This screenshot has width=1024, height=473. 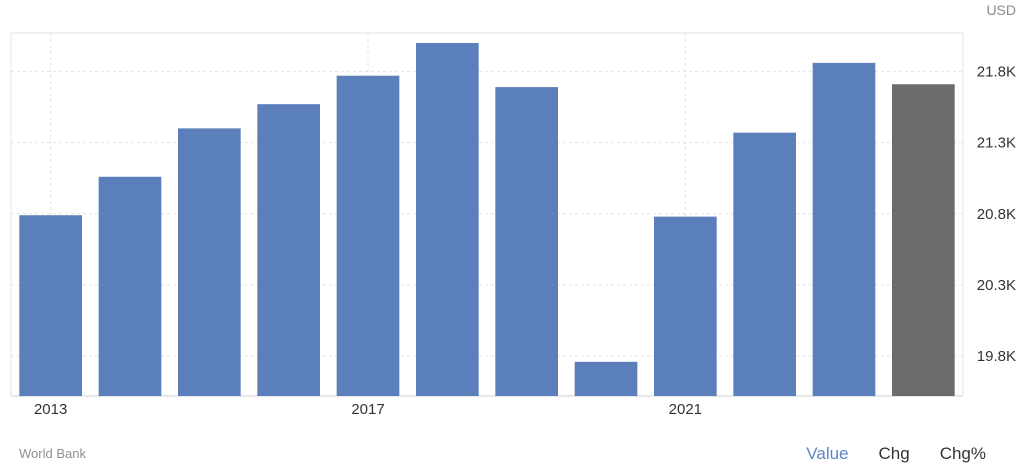 I want to click on bar-2019, so click(x=527, y=241).